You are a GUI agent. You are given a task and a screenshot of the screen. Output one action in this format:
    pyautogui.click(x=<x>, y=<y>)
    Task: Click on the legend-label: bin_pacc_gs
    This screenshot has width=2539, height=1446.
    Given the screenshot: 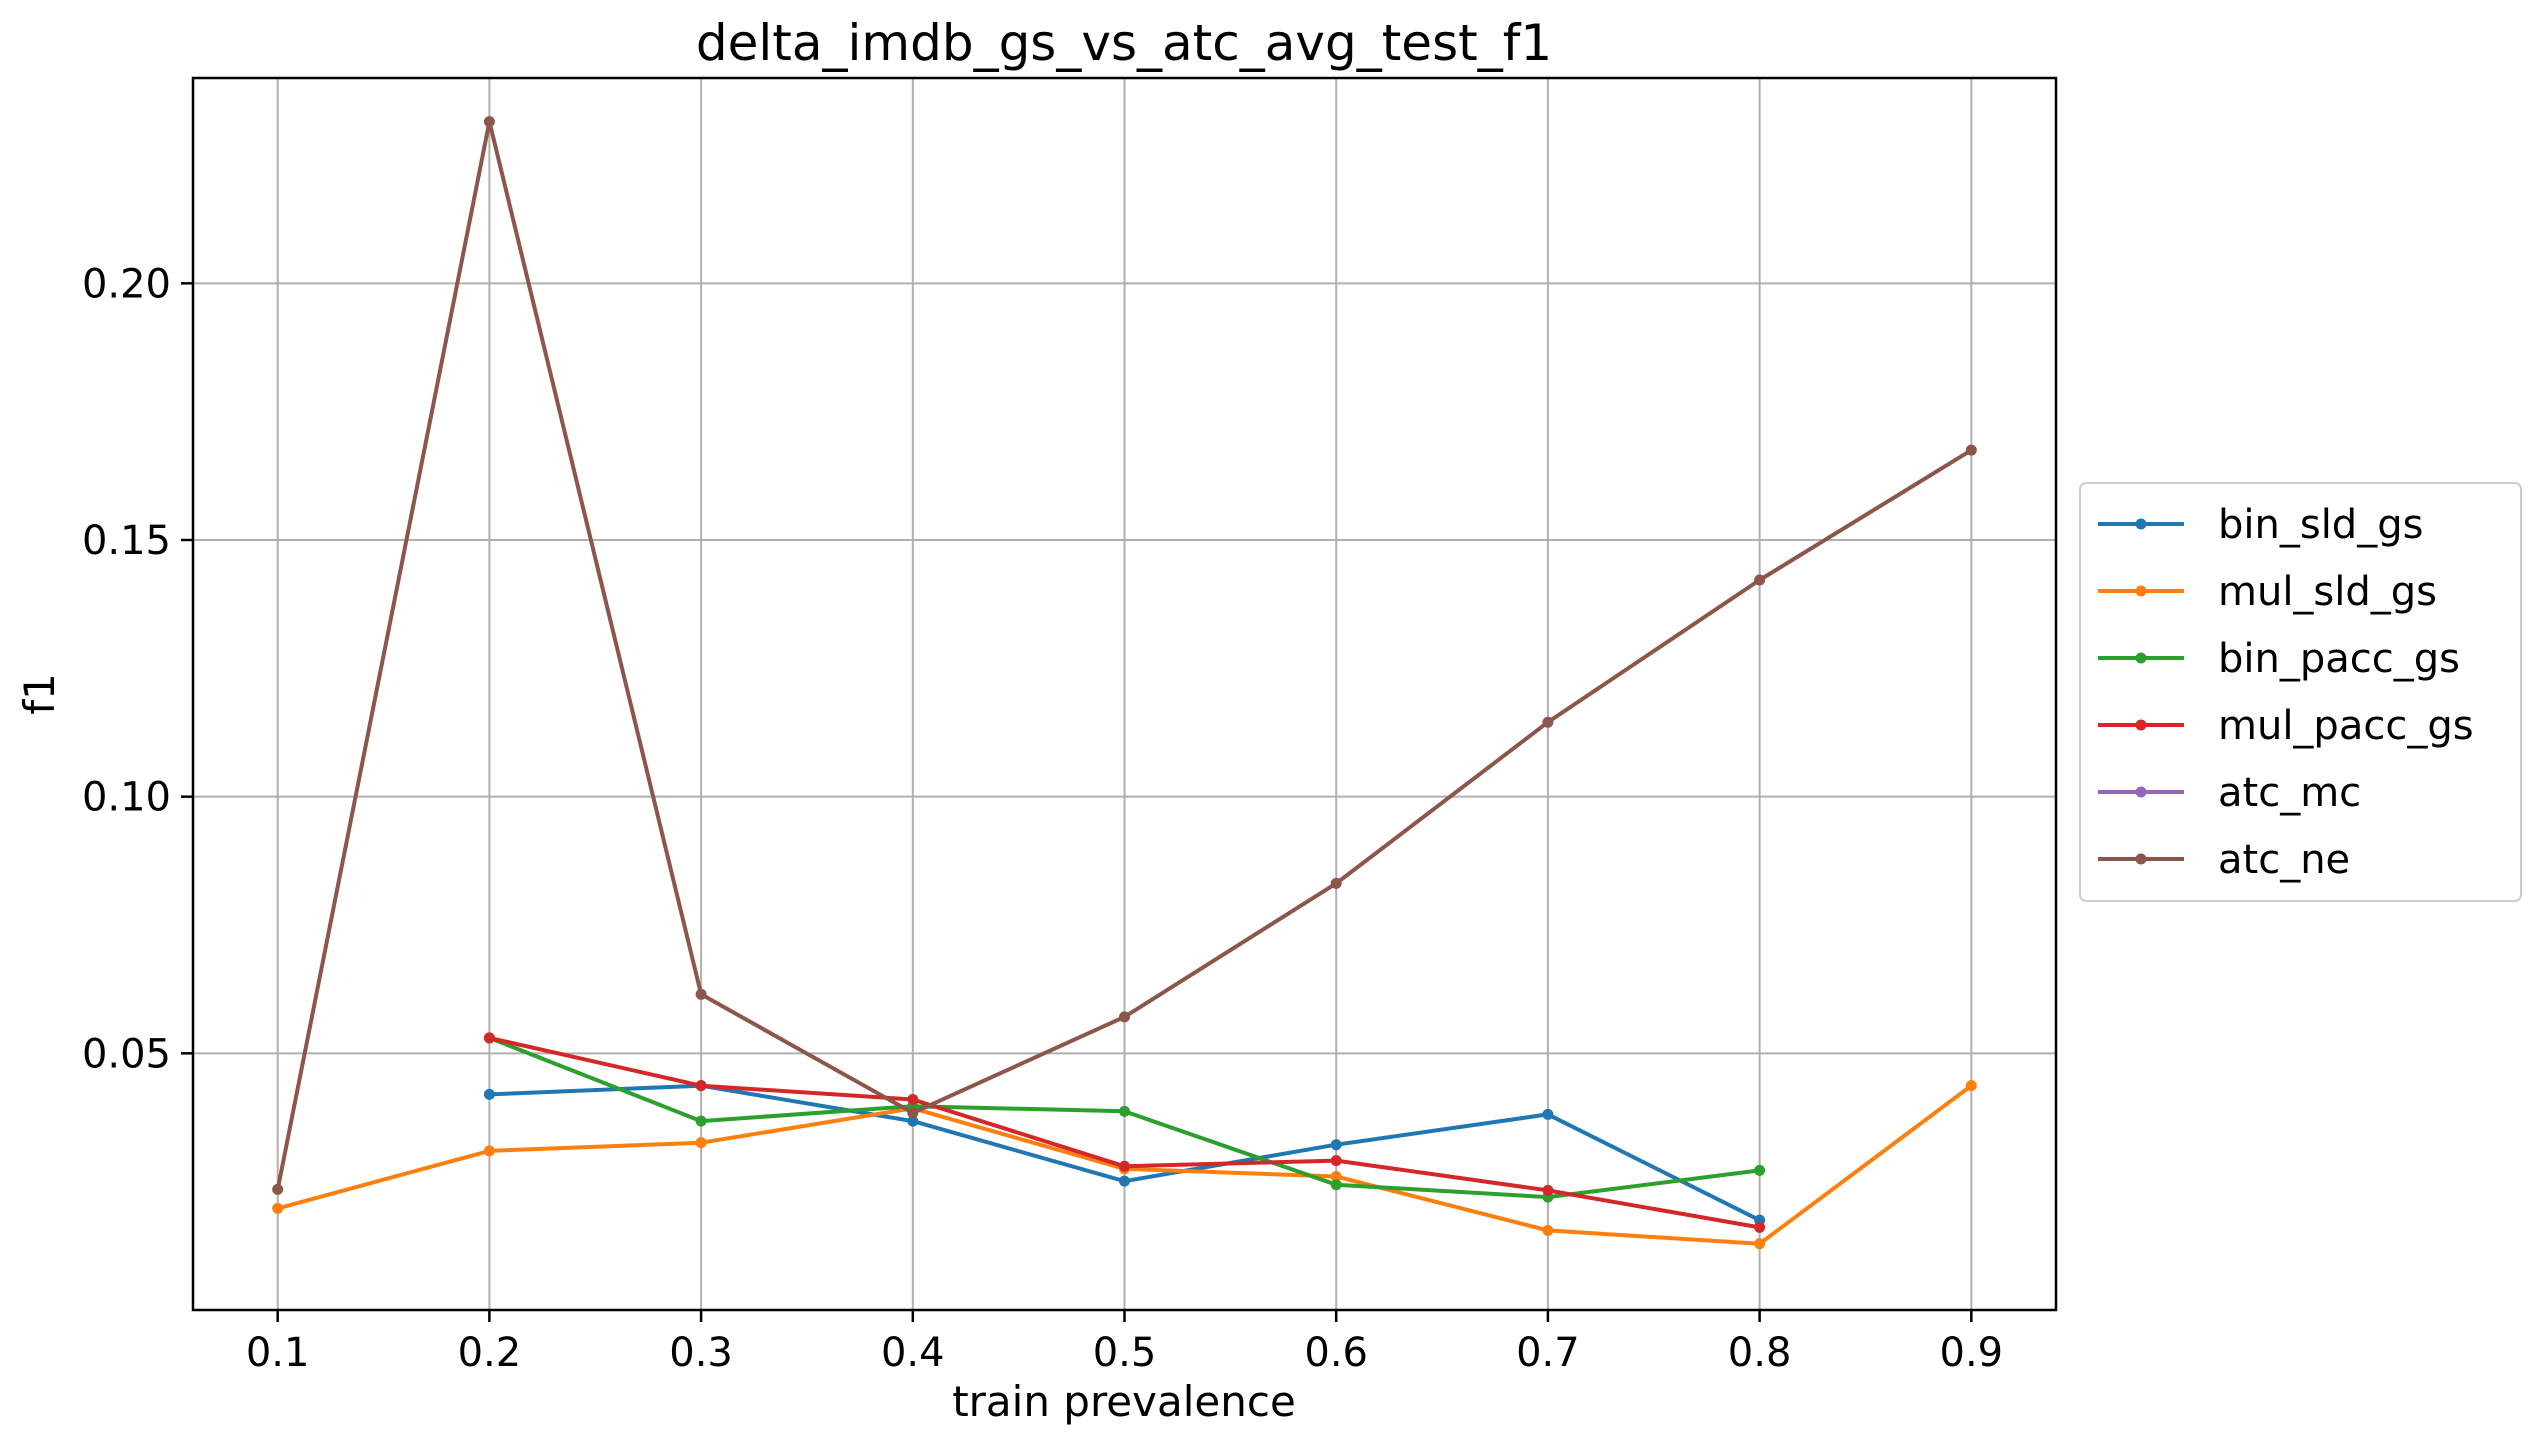 What is the action you would take?
    pyautogui.click(x=2339, y=659)
    